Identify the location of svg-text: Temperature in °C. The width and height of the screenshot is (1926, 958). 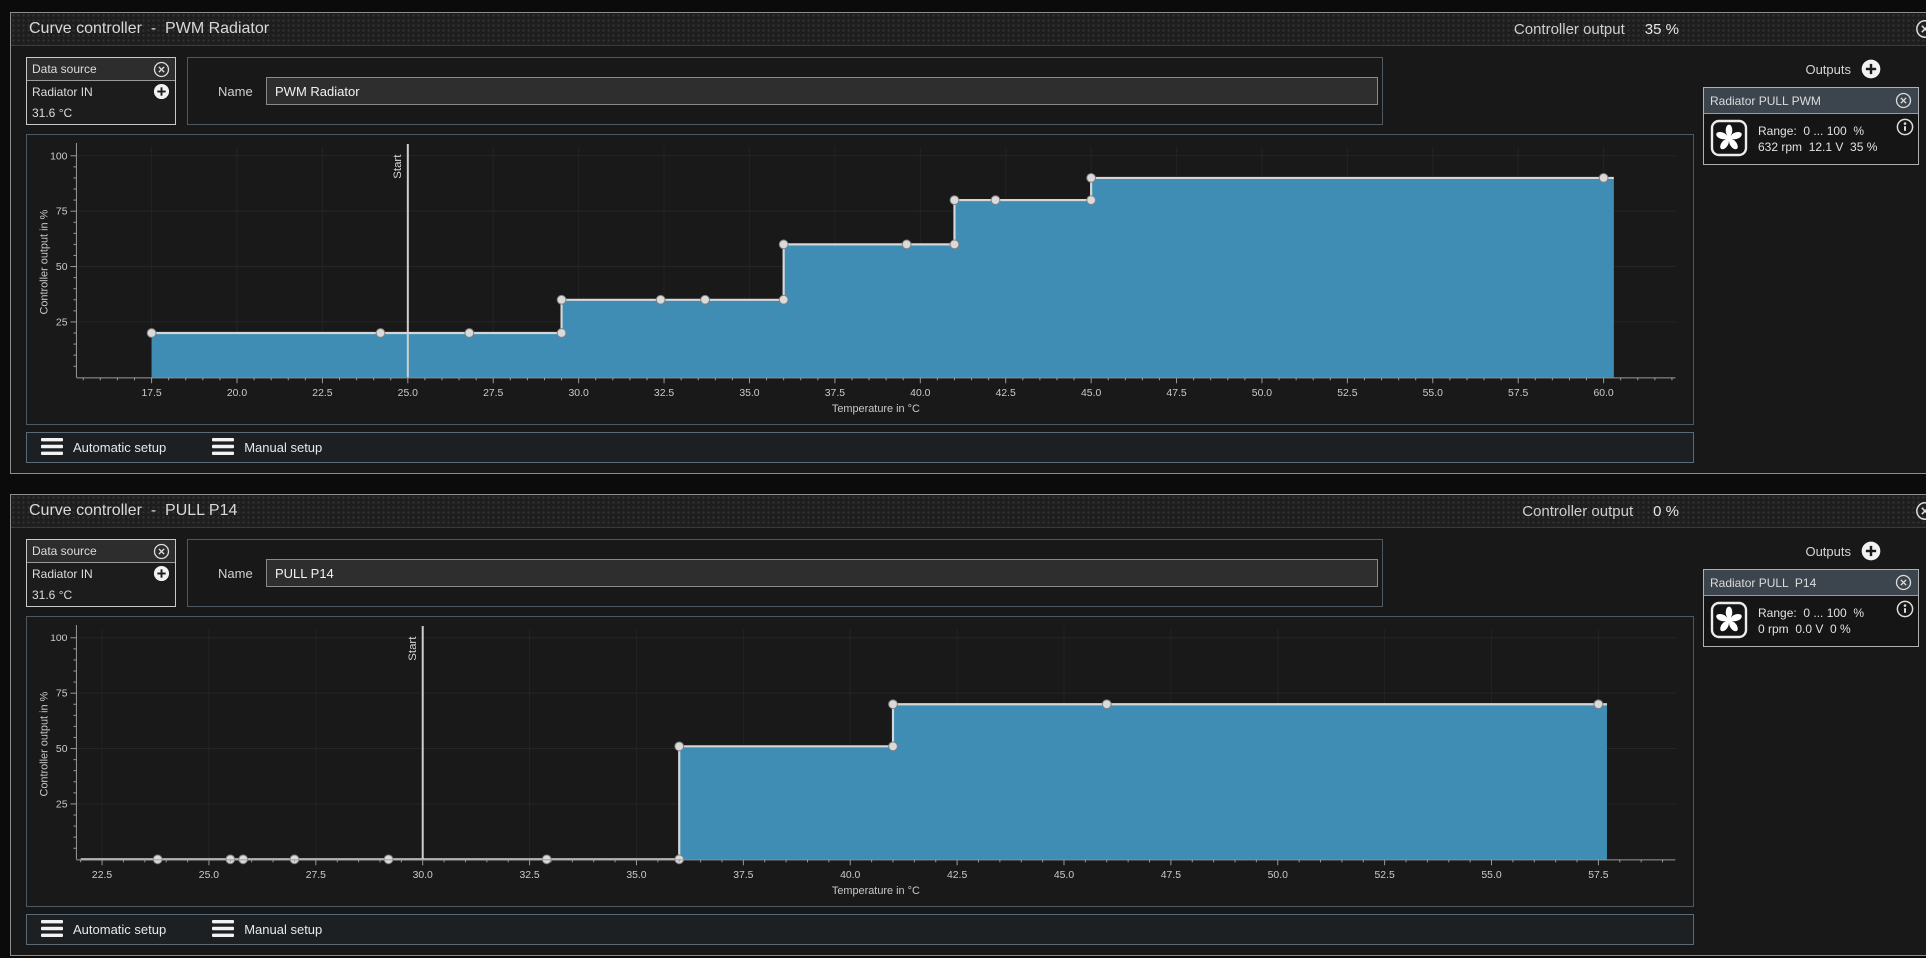
(876, 891).